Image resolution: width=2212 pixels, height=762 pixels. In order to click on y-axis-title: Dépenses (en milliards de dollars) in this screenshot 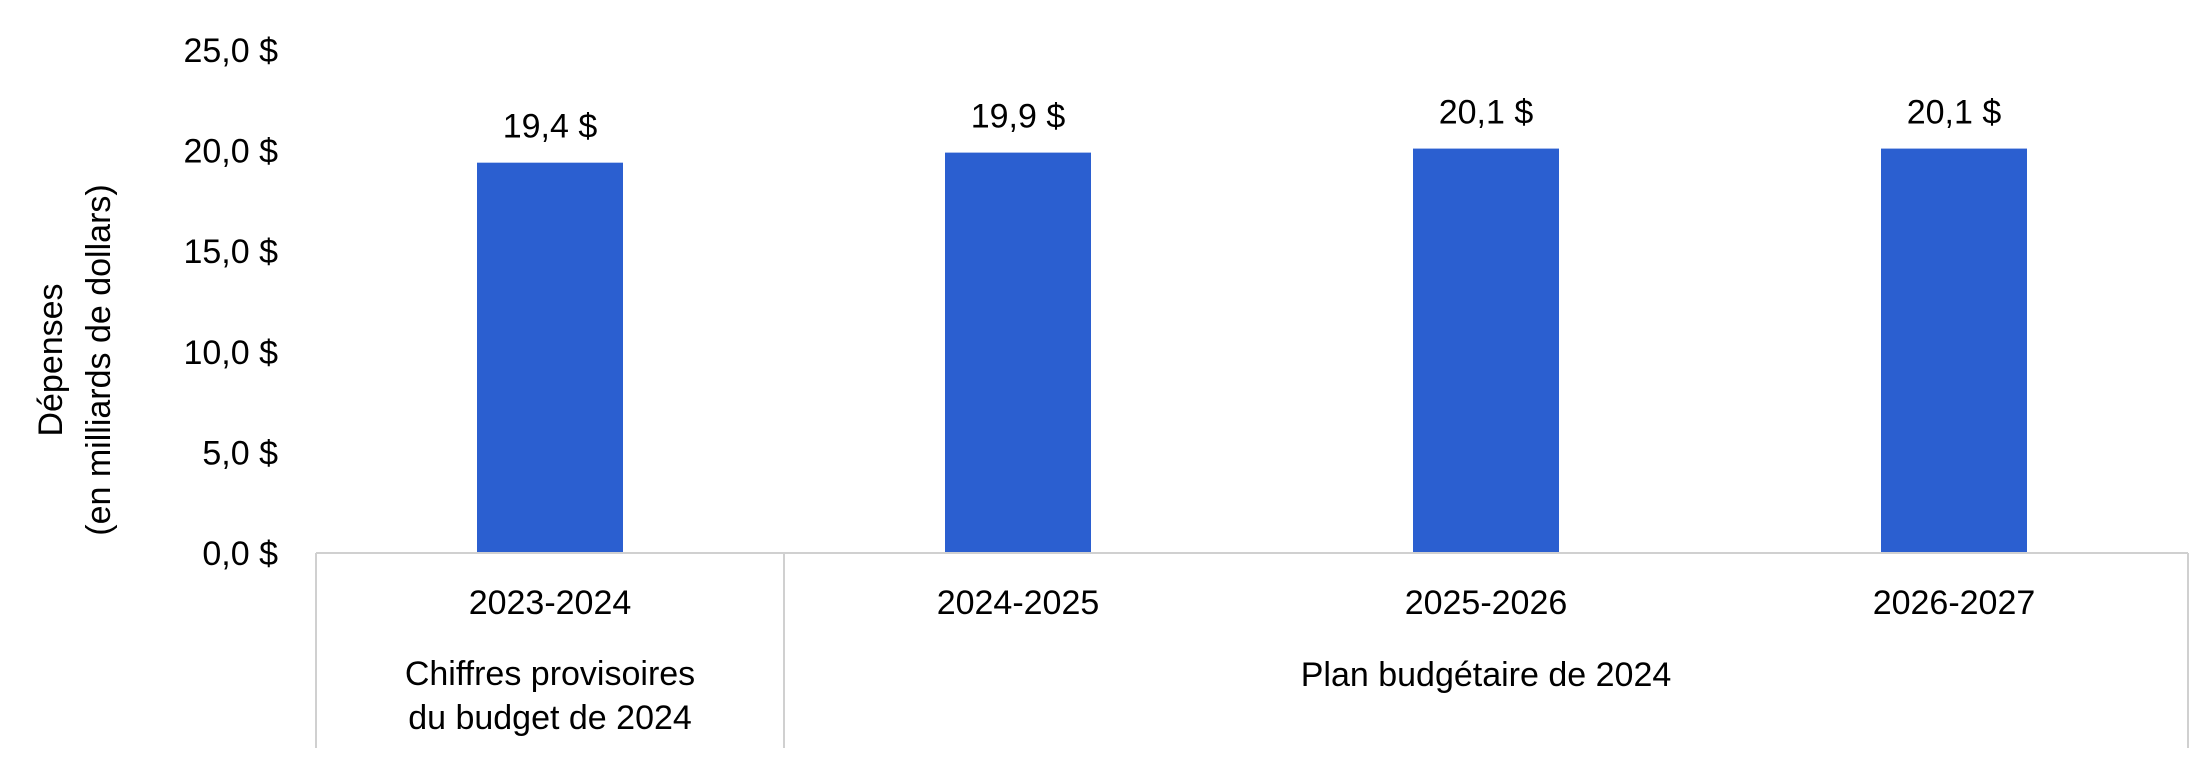, I will do `click(75, 359)`.